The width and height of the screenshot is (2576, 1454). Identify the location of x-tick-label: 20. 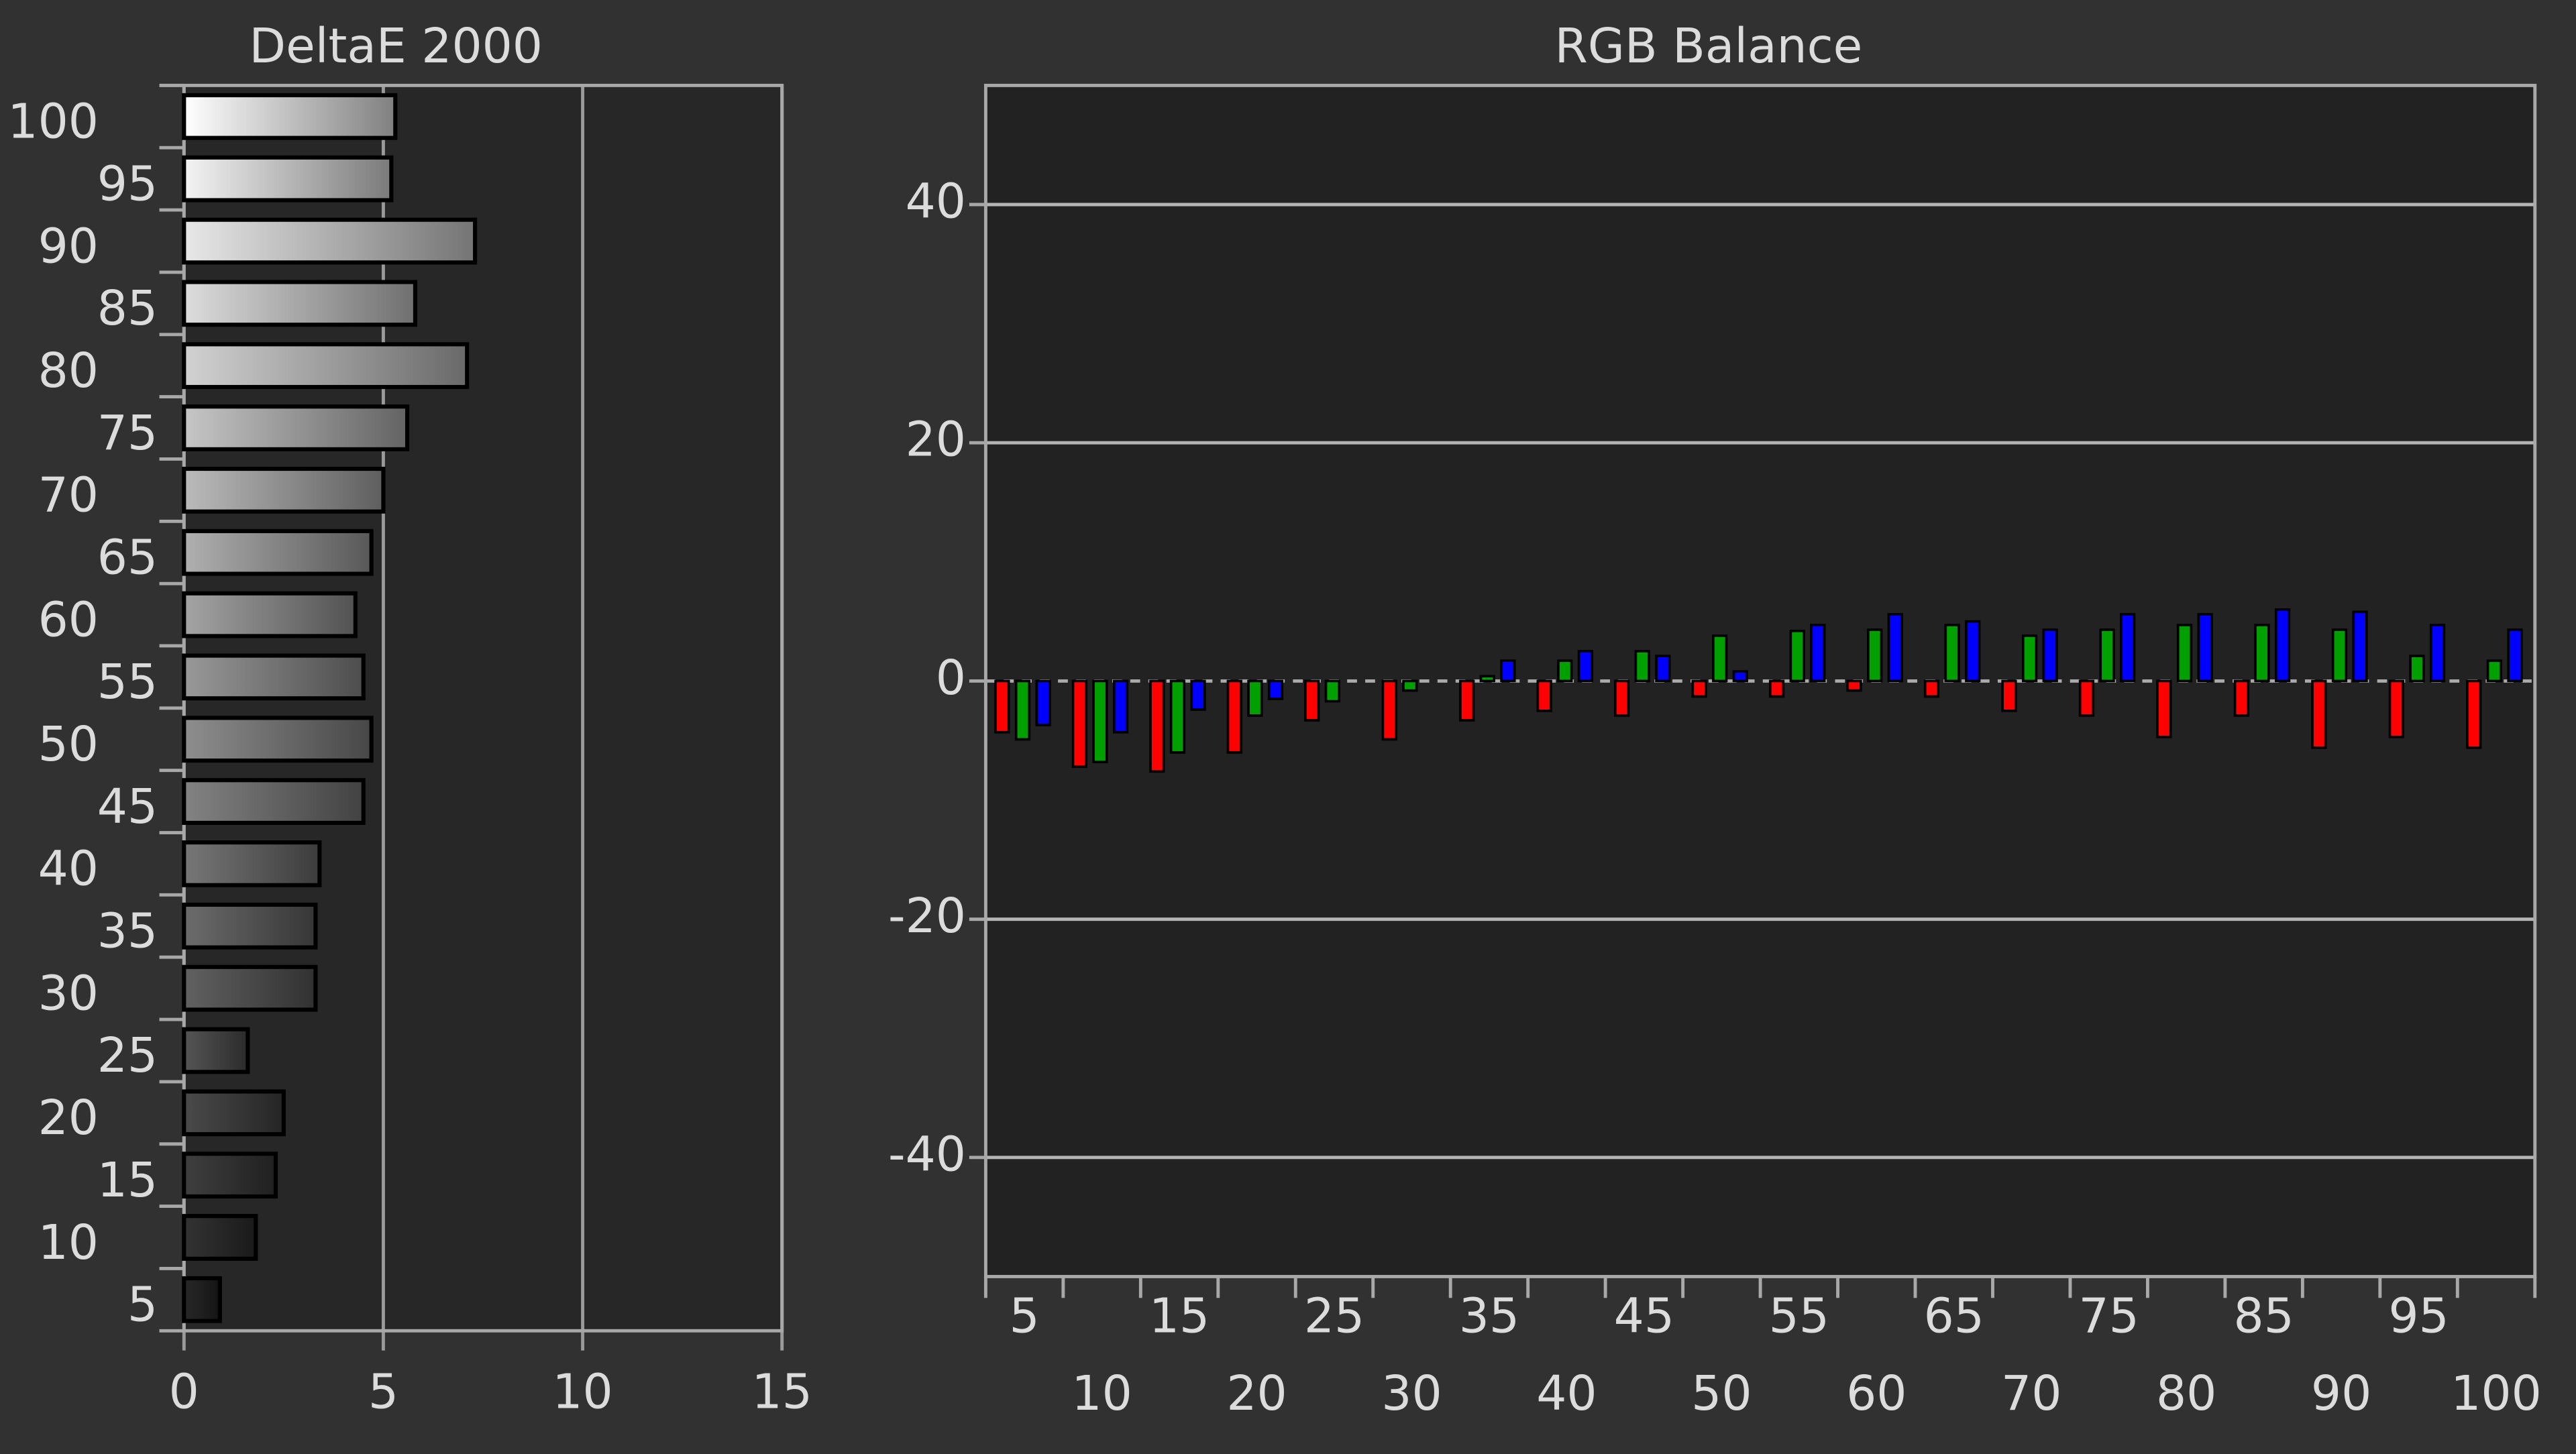
(1256, 1393).